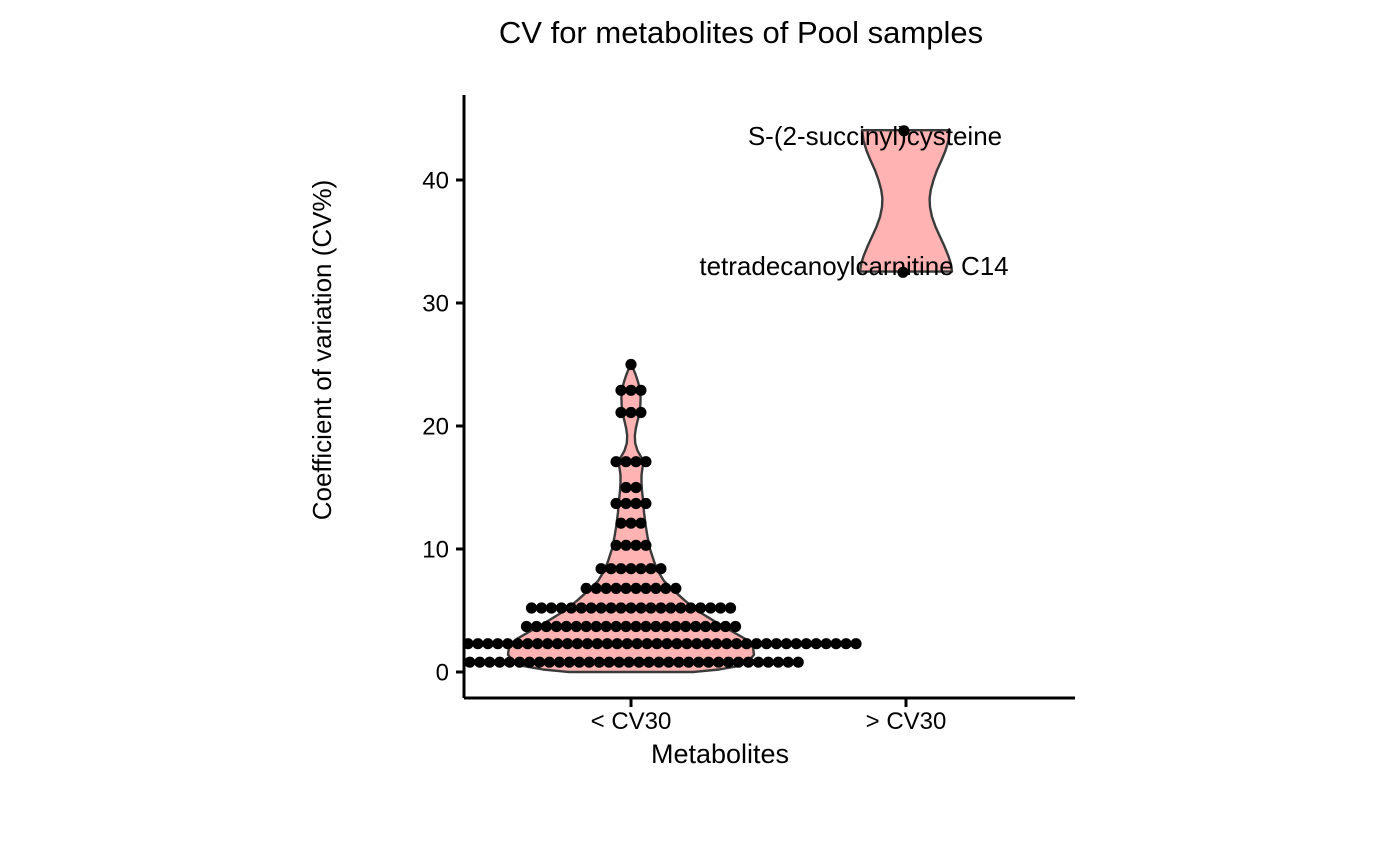 The image size is (1400, 866). What do you see at coordinates (435, 427) in the screenshot?
I see `y-tick-label-20: 20` at bounding box center [435, 427].